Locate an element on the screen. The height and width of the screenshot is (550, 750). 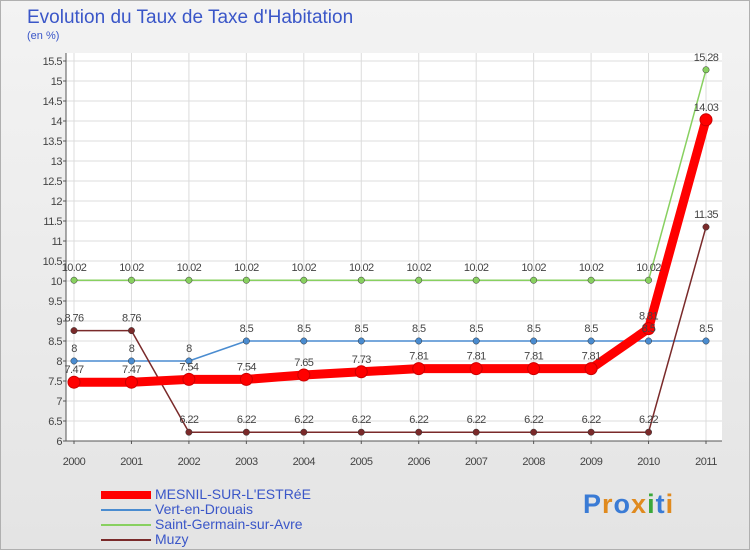
x-tick-label: 2006 is located at coordinates (418, 462).